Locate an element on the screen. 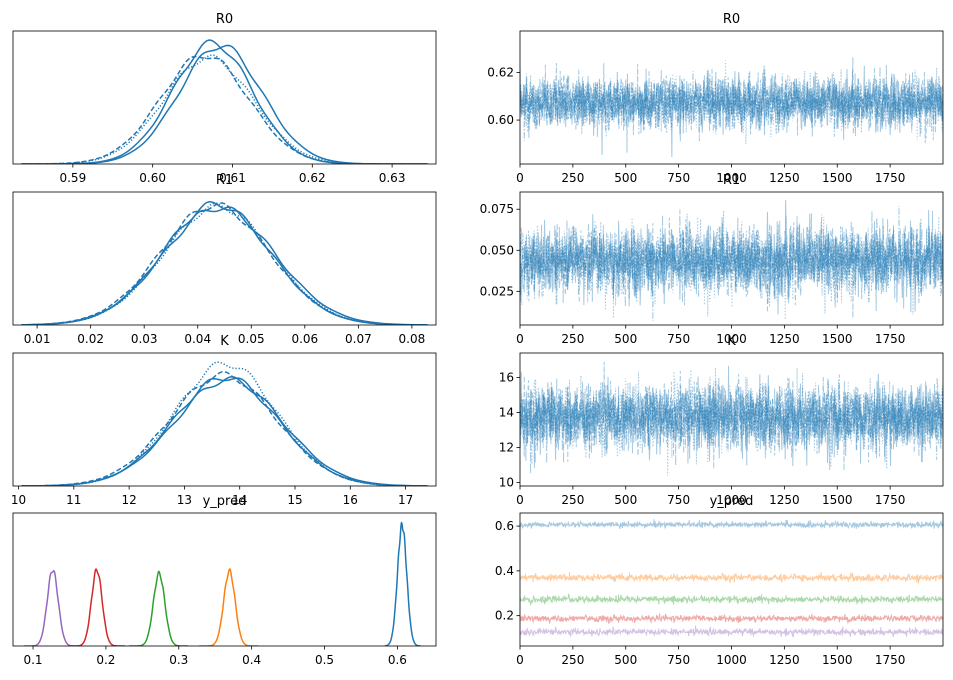 The height and width of the screenshot is (680, 953). y-tick-label: 0.075 is located at coordinates (497, 209).